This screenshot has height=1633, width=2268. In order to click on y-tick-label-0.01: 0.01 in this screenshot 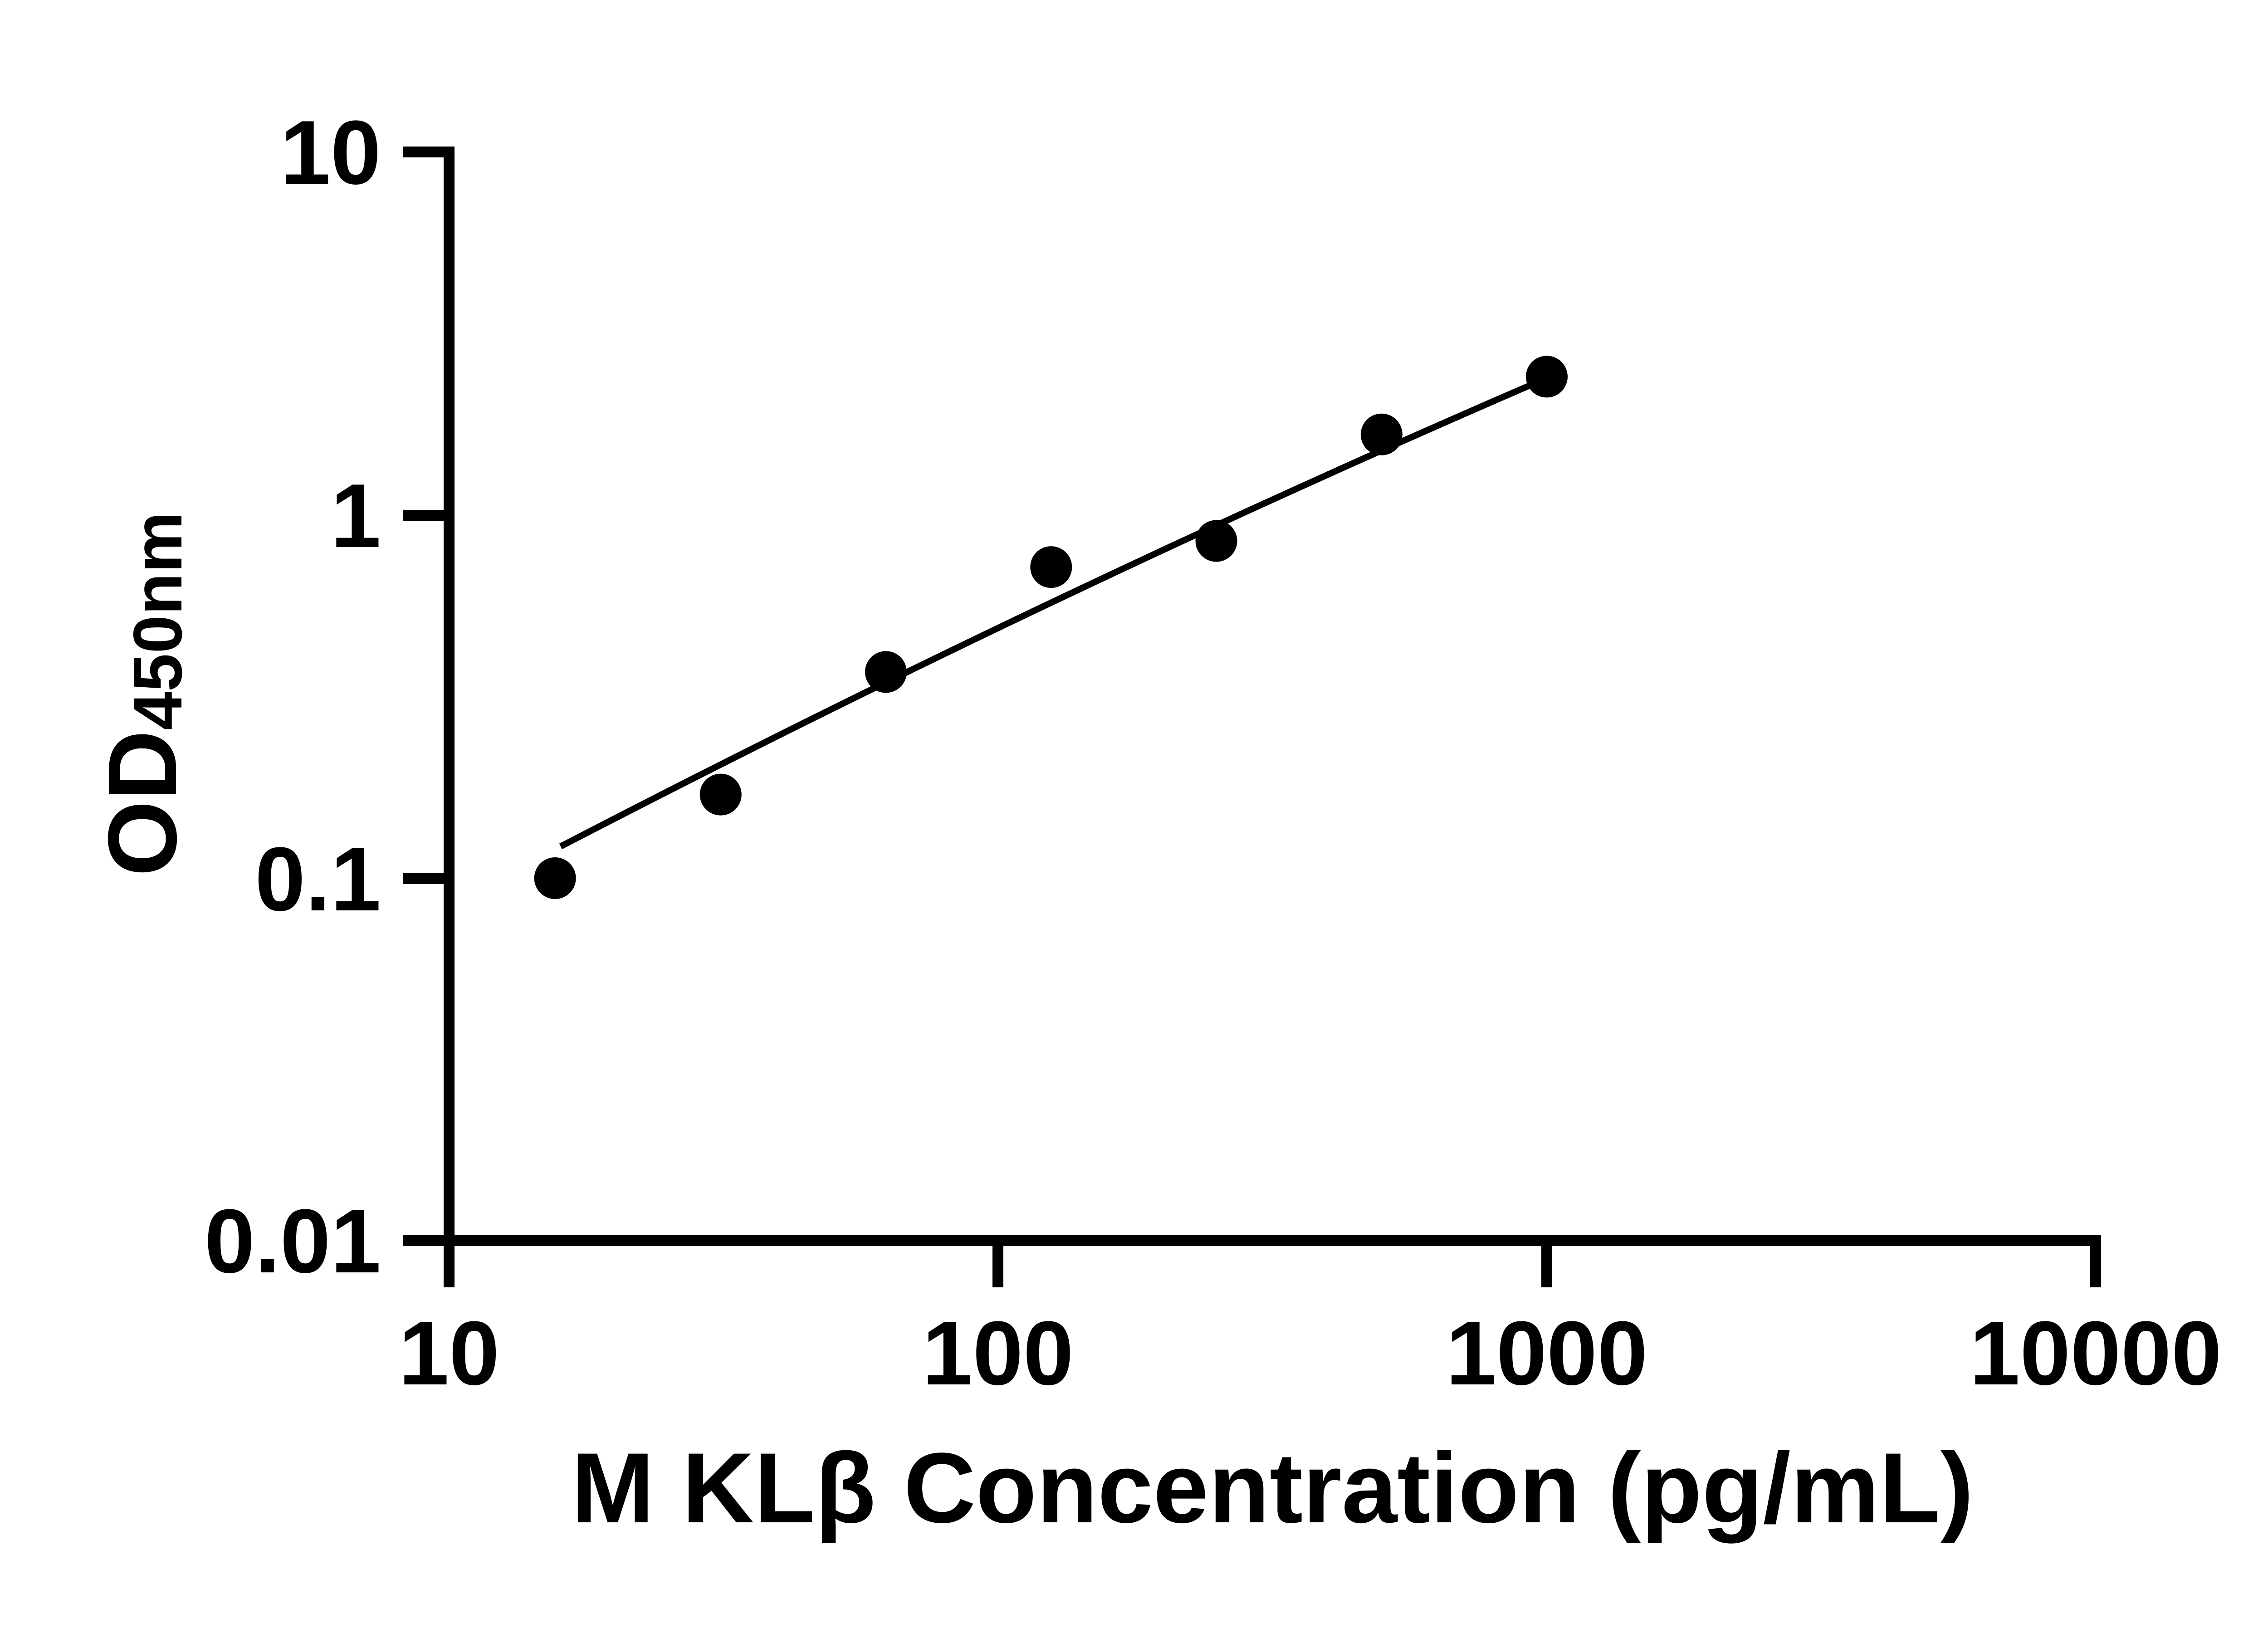, I will do `click(293, 1241)`.